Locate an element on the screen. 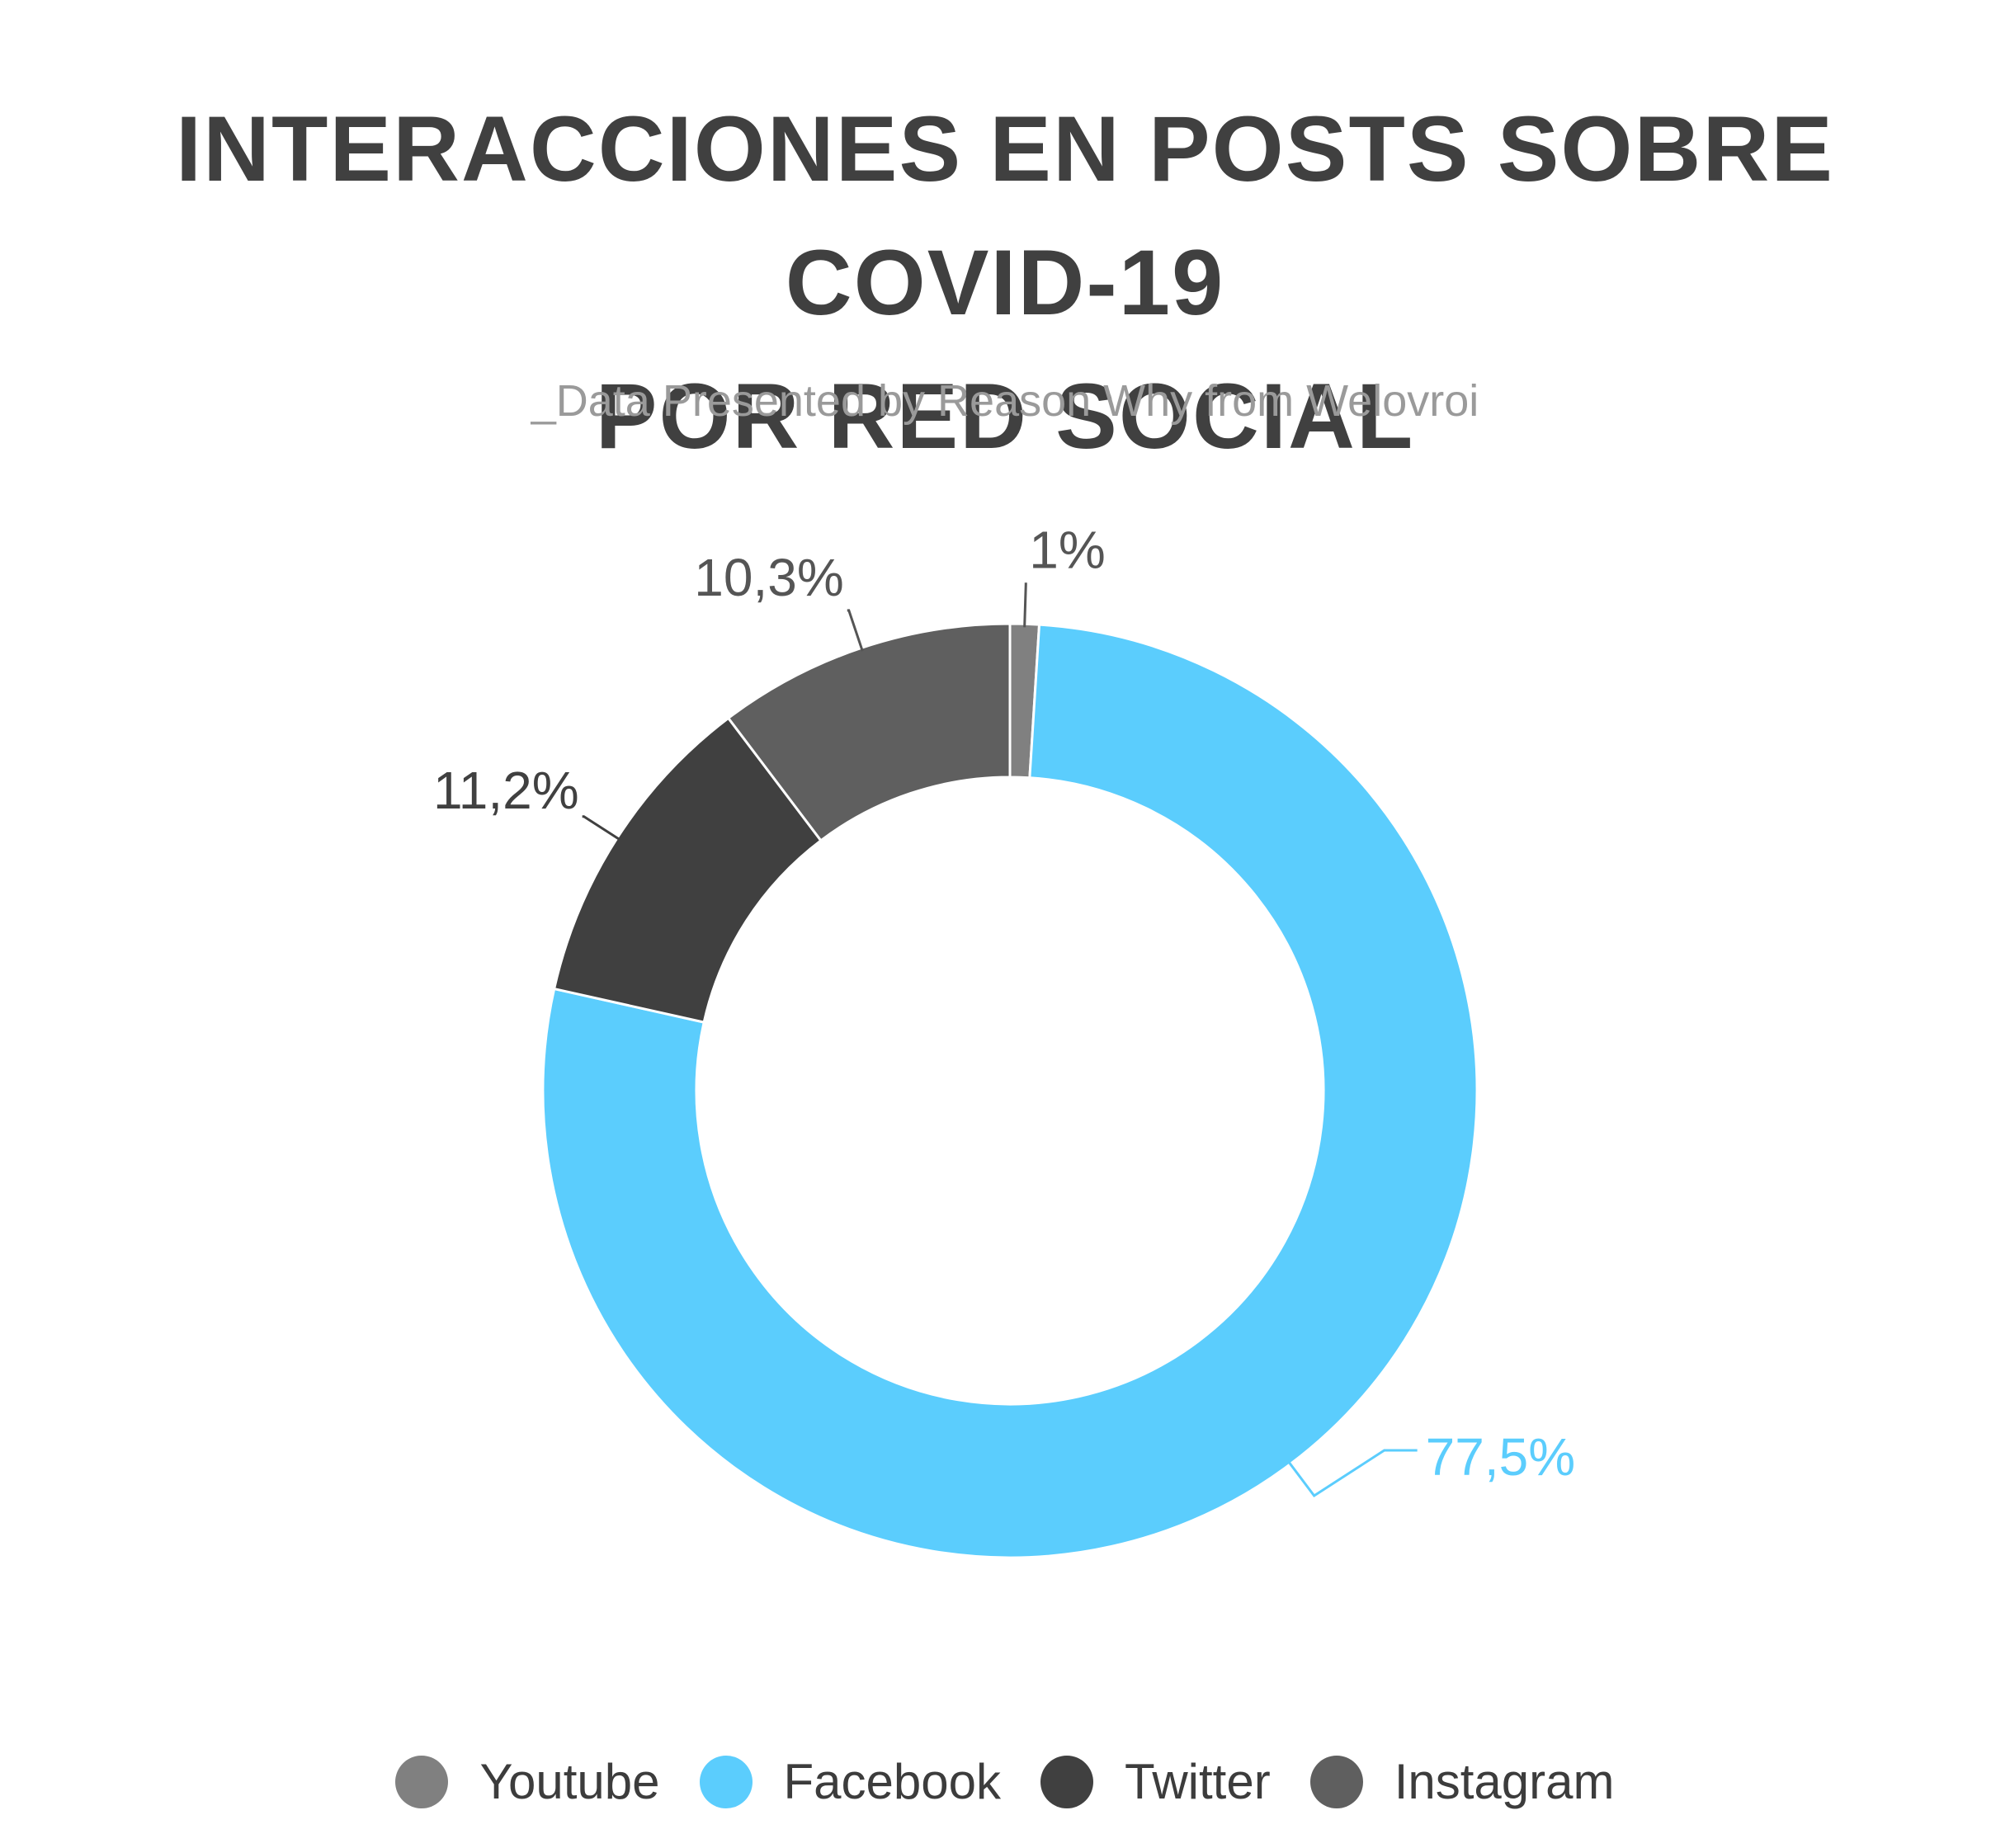 The height and width of the screenshot is (1848, 2010). legend-label-facebook: Facebook is located at coordinates (893, 1781).